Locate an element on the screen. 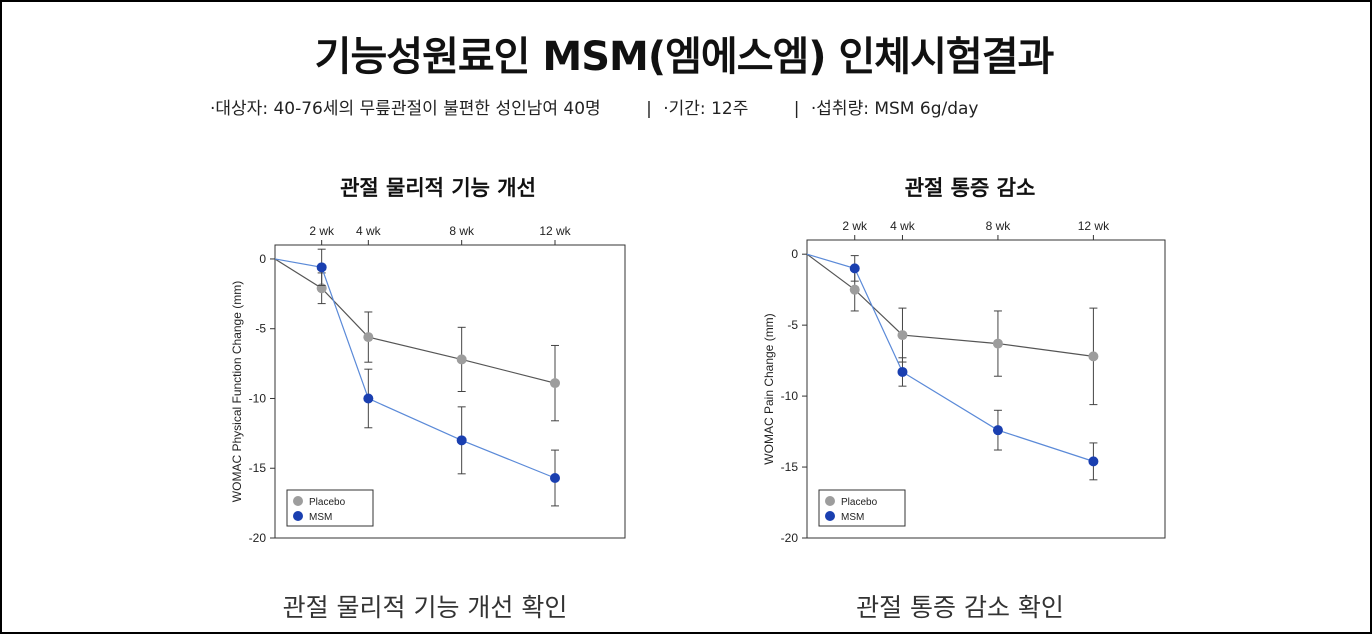  chart-title-pain: 관절 통증 감소 is located at coordinates (970, 188).